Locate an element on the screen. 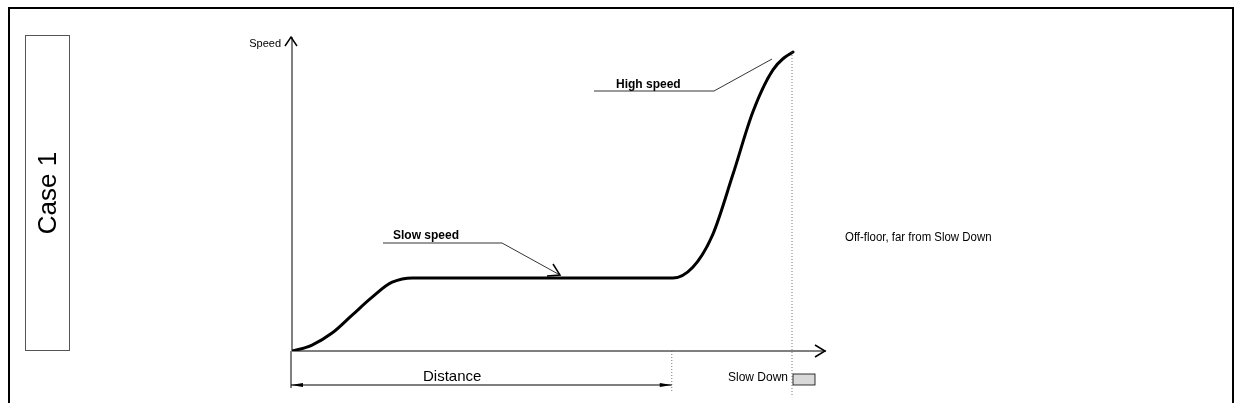 This screenshot has width=1243, height=403. text: Slow Down is located at coordinates (757, 377).